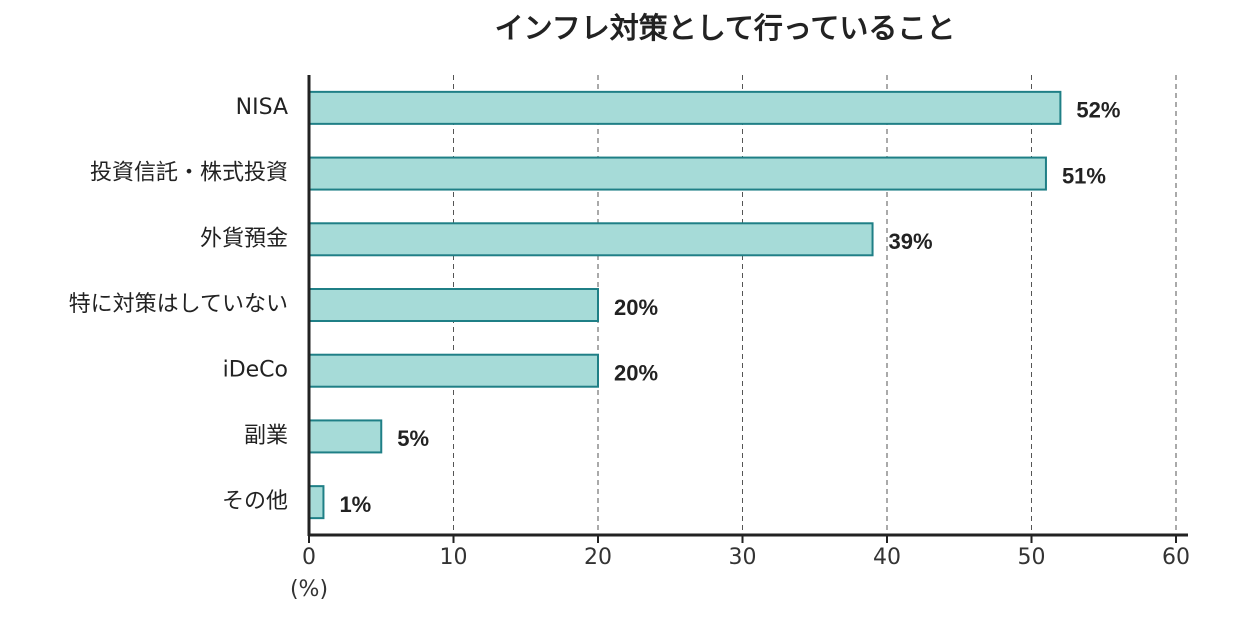 The image size is (1252, 628). What do you see at coordinates (598, 557) in the screenshot?
I see `x-tick-label: 20` at bounding box center [598, 557].